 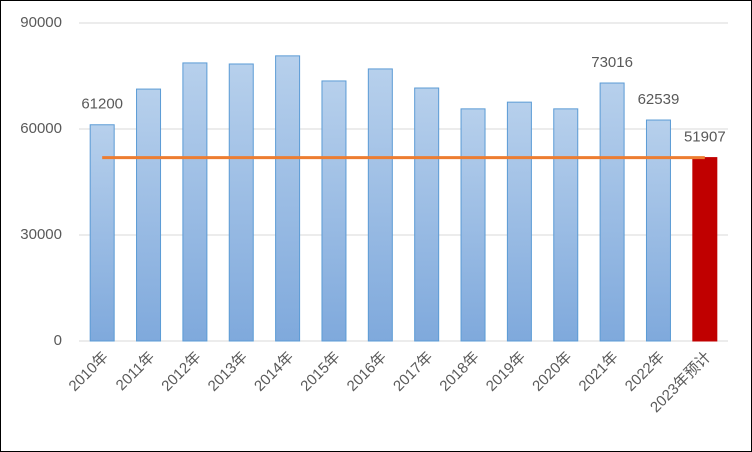 What do you see at coordinates (705, 137) in the screenshot?
I see `data-label: 51907` at bounding box center [705, 137].